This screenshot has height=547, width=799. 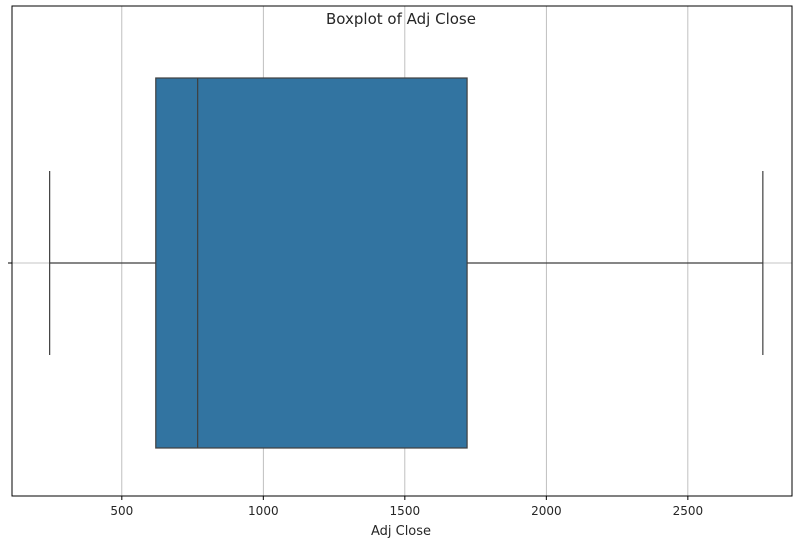 I want to click on x-axis-label: Adj Close, so click(x=401, y=531).